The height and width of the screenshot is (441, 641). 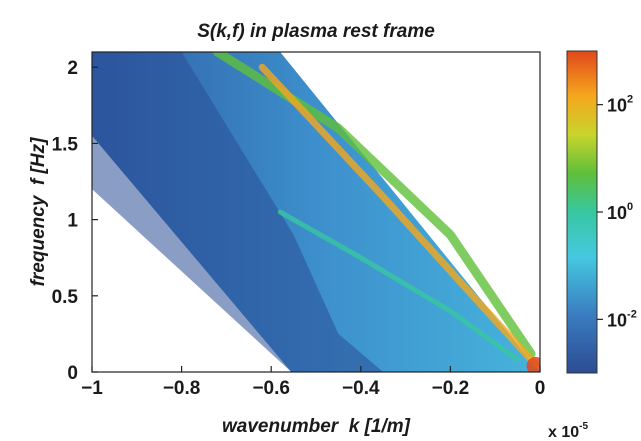 What do you see at coordinates (451, 388) in the screenshot?
I see `x-tick-label: −0.2` at bounding box center [451, 388].